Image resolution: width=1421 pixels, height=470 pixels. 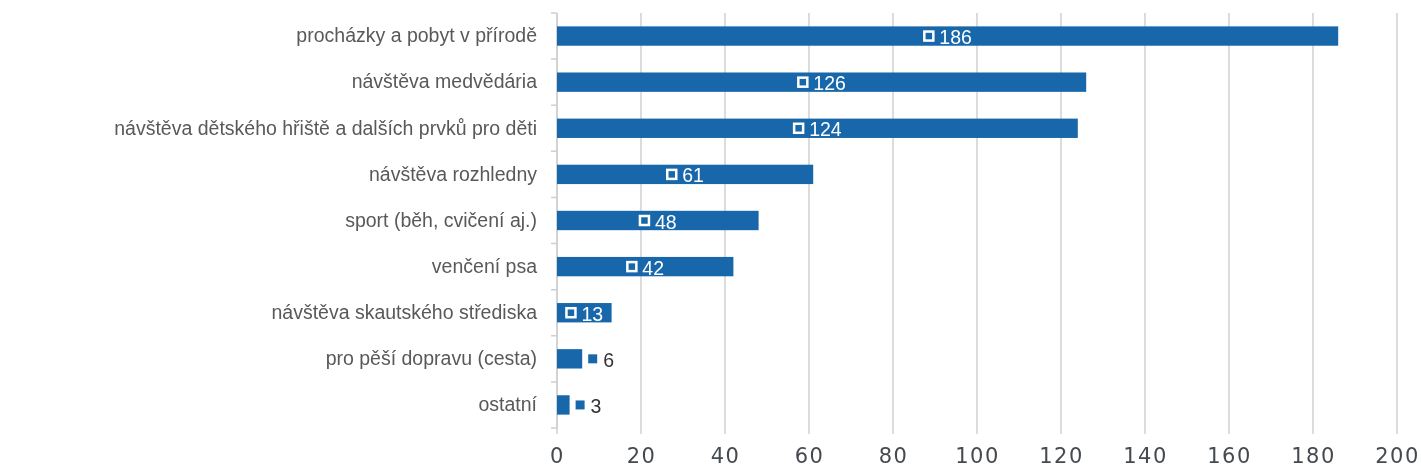 What do you see at coordinates (441, 219) in the screenshot?
I see `y-tick-label: sport (běh, cvičení aj.)` at bounding box center [441, 219].